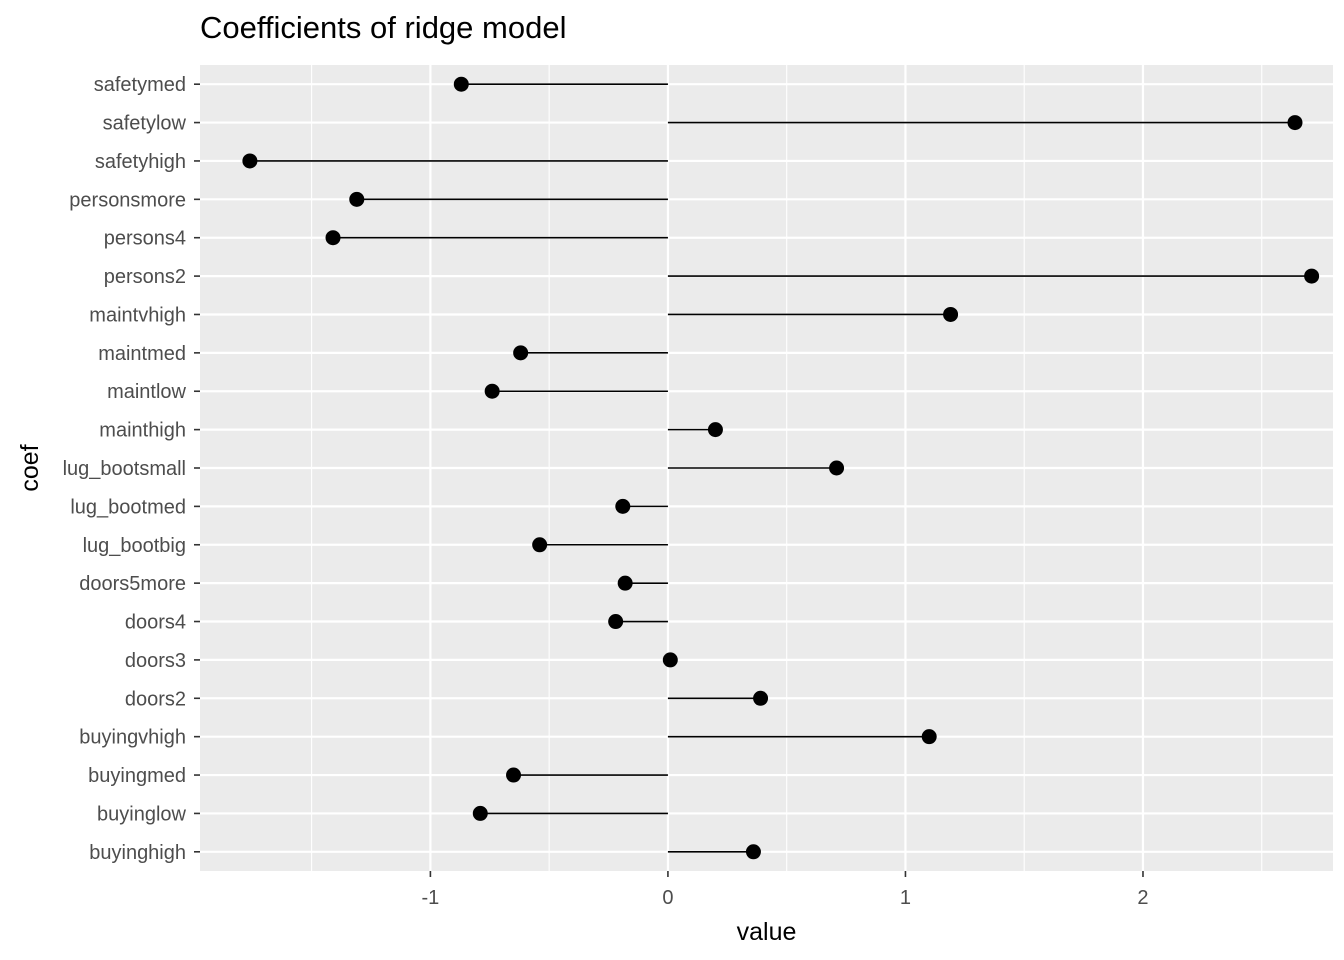 The image size is (1344, 960). Describe the element at coordinates (155, 661) in the screenshot. I see `y-tick-label: doors3` at that location.